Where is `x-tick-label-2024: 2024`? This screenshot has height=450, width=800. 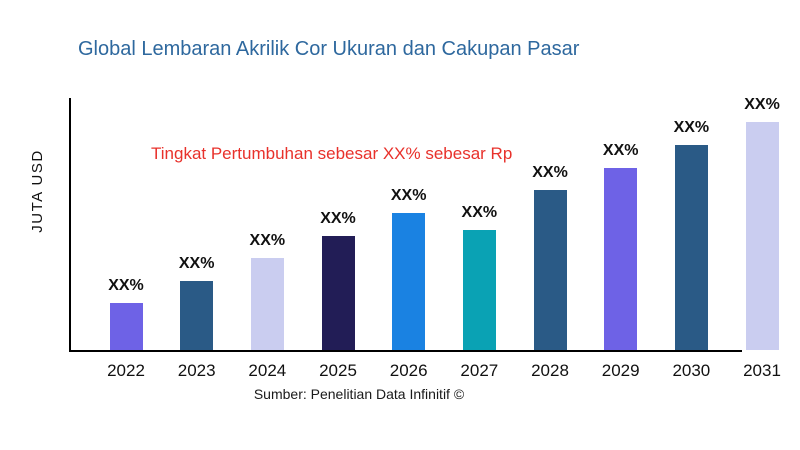
x-tick-label-2024: 2024 is located at coordinates (267, 370).